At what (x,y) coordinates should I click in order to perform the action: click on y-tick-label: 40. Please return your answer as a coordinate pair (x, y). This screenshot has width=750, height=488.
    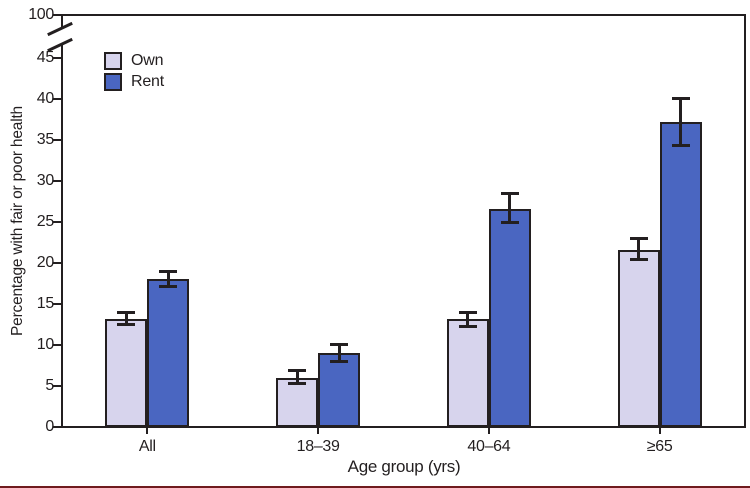
    Looking at the image, I should click on (45, 98).